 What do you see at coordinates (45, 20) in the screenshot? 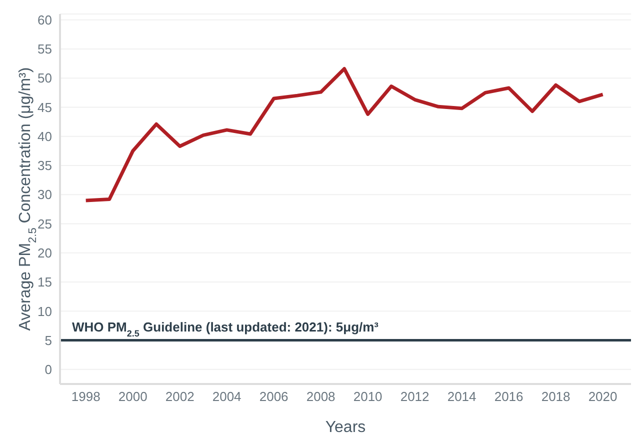
I see `y-tick-label: 60` at bounding box center [45, 20].